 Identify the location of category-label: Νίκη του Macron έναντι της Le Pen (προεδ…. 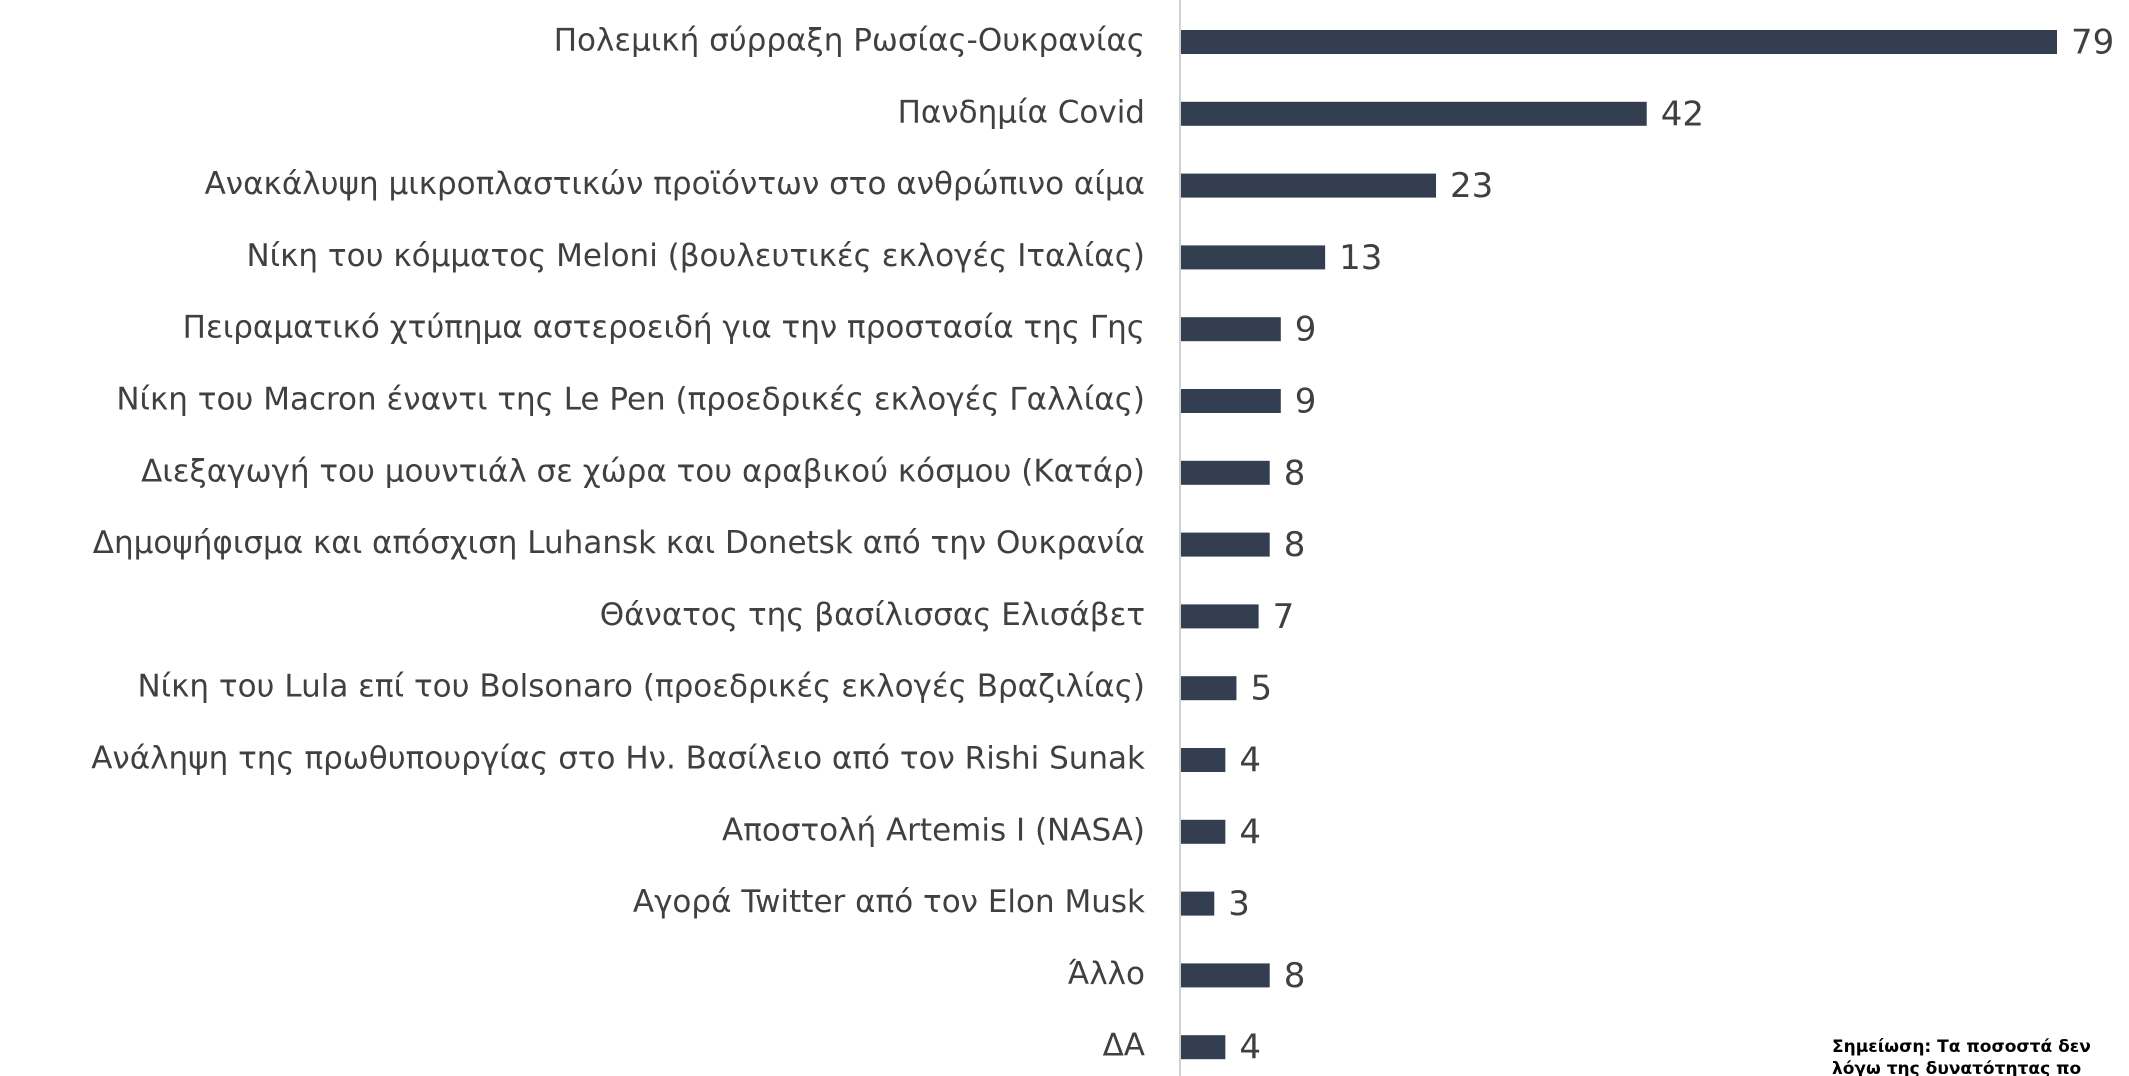
(630, 400).